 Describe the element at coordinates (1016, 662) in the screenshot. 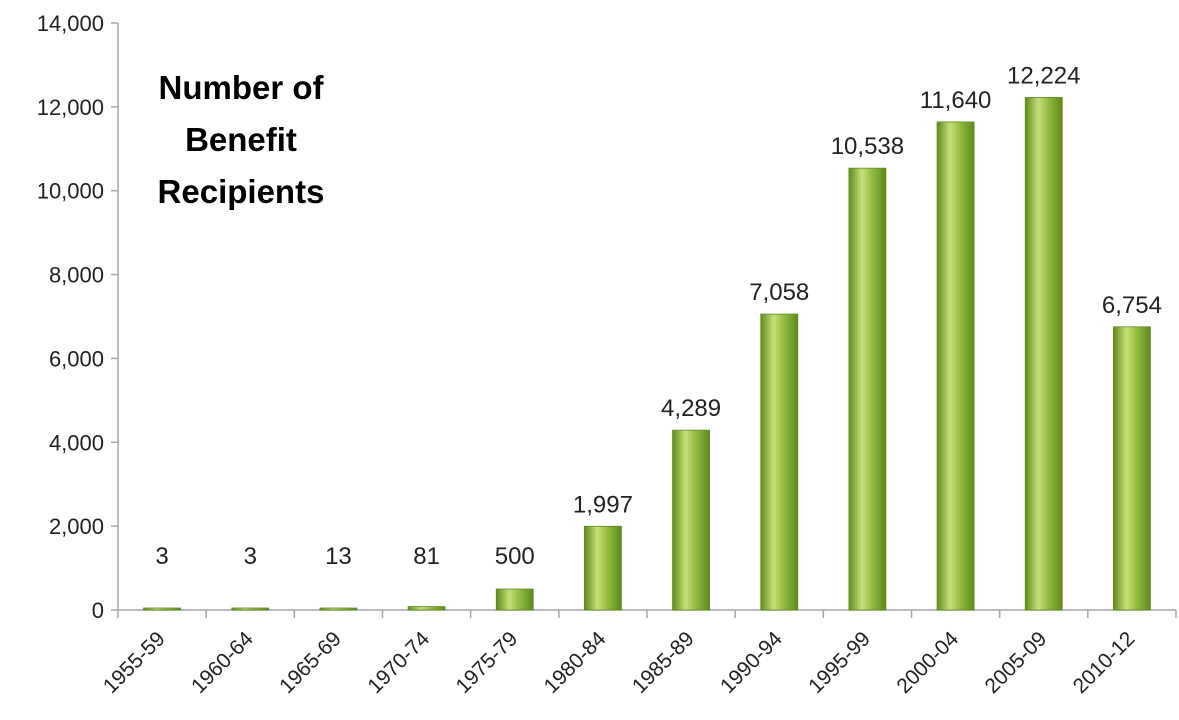

I see `x-tick-label: 2005-09` at that location.